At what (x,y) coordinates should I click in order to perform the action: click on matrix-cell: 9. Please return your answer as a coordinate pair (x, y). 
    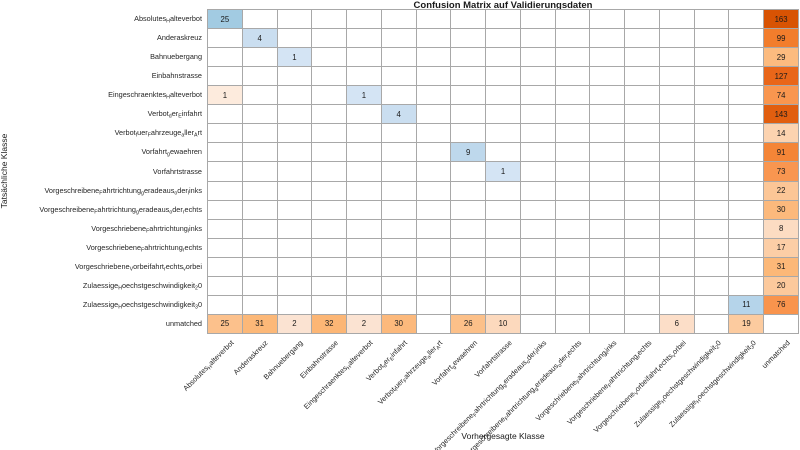
    Looking at the image, I should click on (468, 152).